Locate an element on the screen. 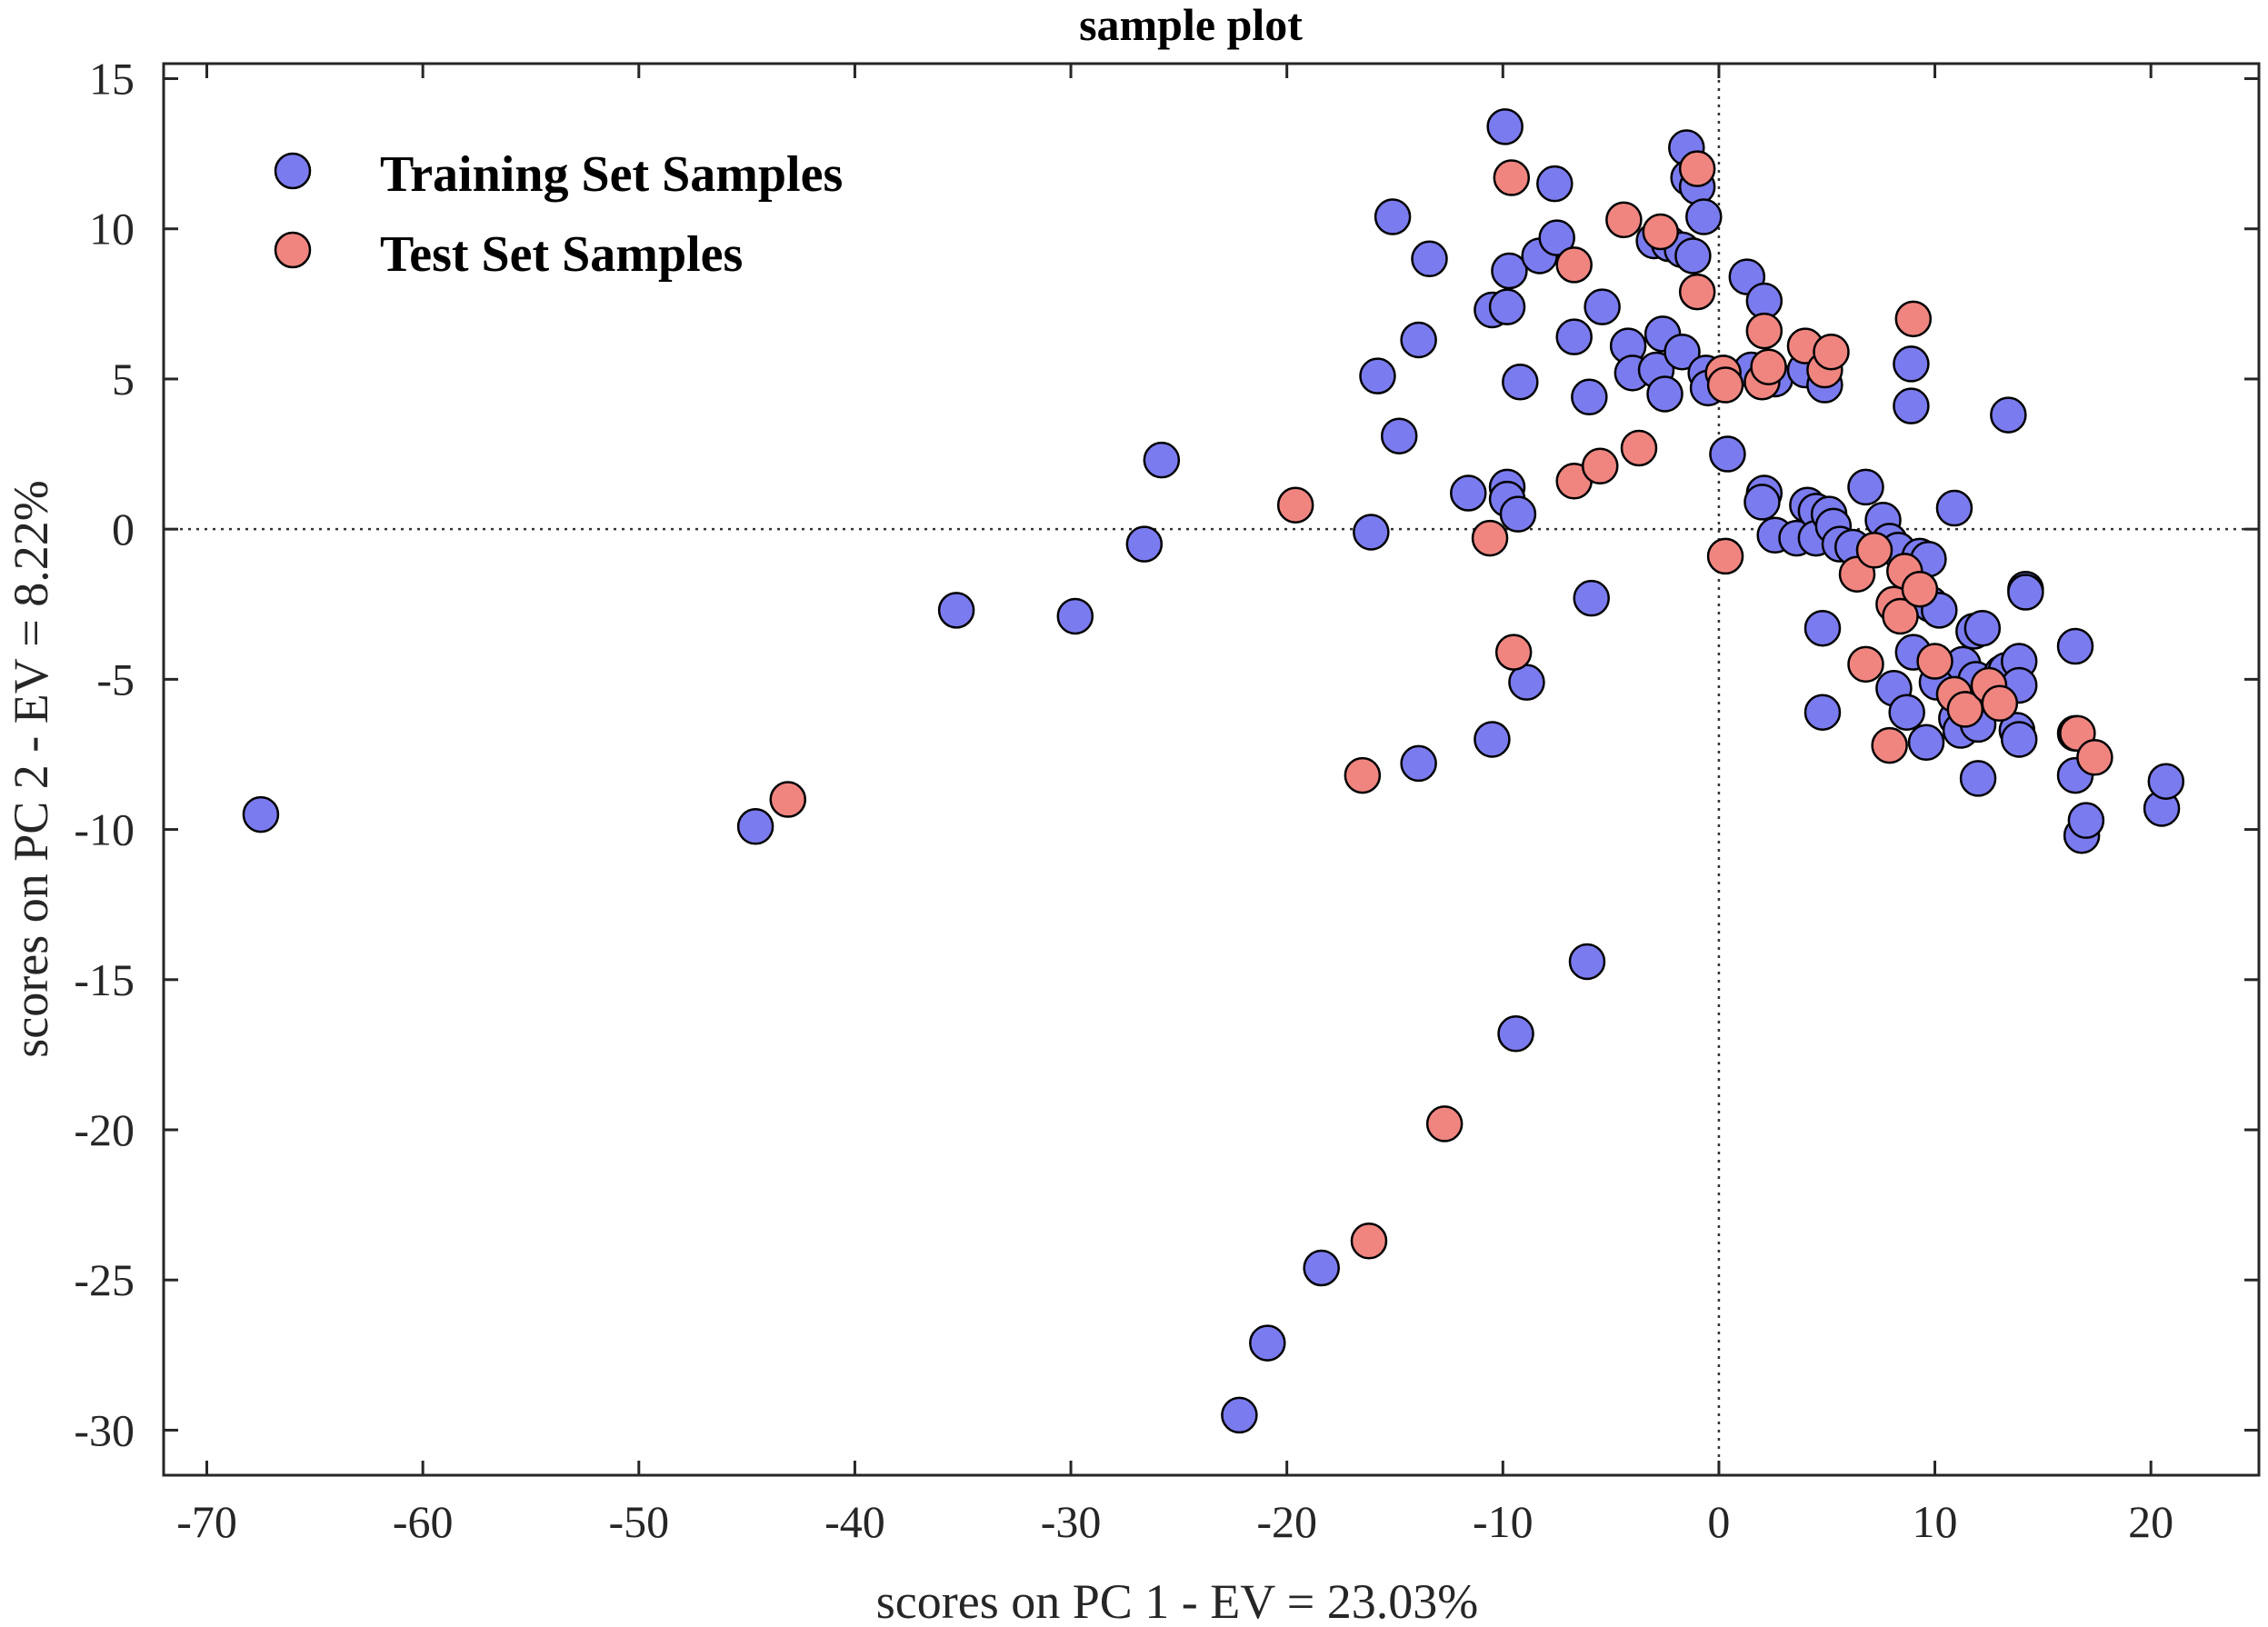 This screenshot has width=2268, height=1627. x-tick-label: -60 is located at coordinates (423, 1522).